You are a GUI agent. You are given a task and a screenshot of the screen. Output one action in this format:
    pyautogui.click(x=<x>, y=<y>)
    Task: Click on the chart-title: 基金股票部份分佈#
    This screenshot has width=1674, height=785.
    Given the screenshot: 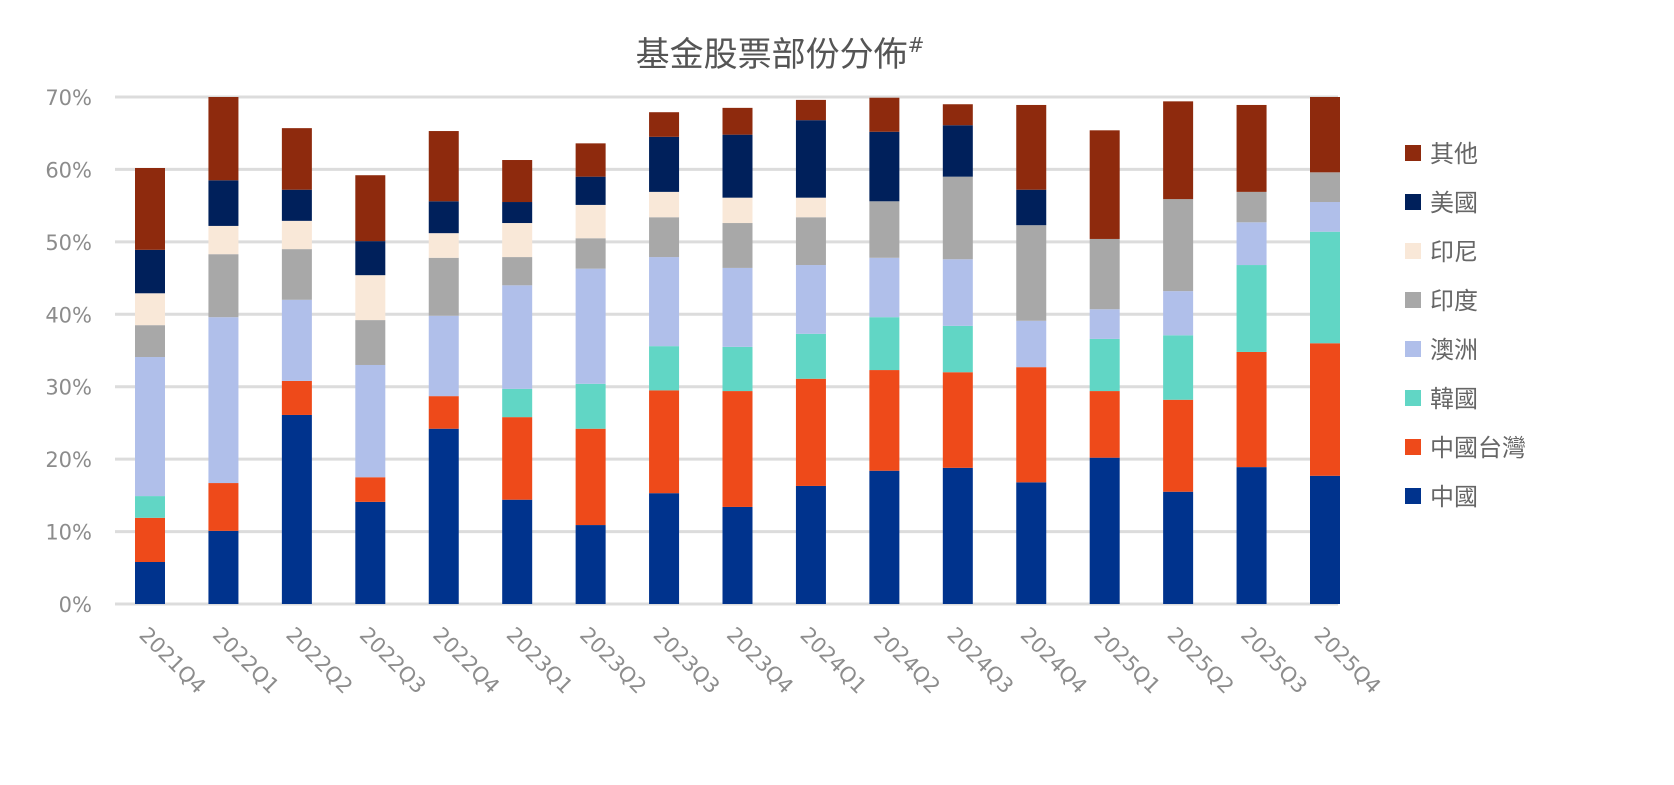 What is the action you would take?
    pyautogui.click(x=780, y=54)
    